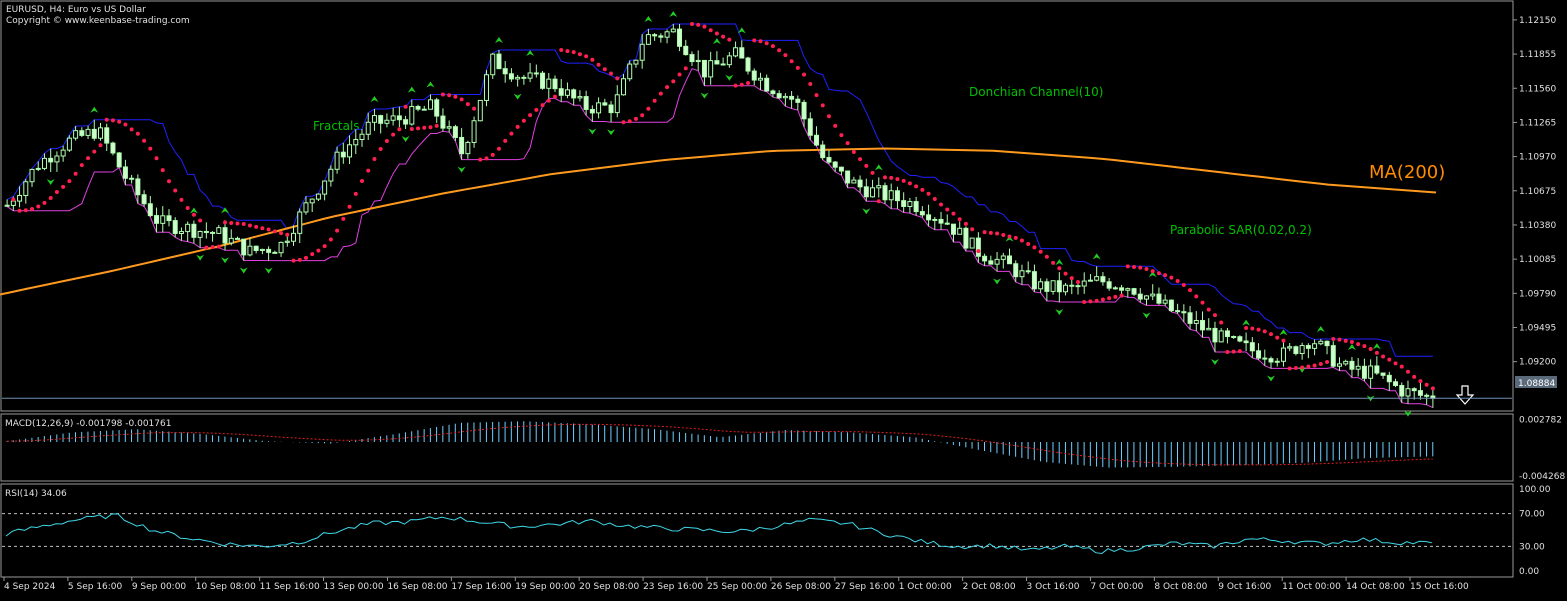 Image resolution: width=1567 pixels, height=601 pixels. I want to click on chart-header-title: EURUSD, H4: Euro vs US Dollar, so click(76, 10).